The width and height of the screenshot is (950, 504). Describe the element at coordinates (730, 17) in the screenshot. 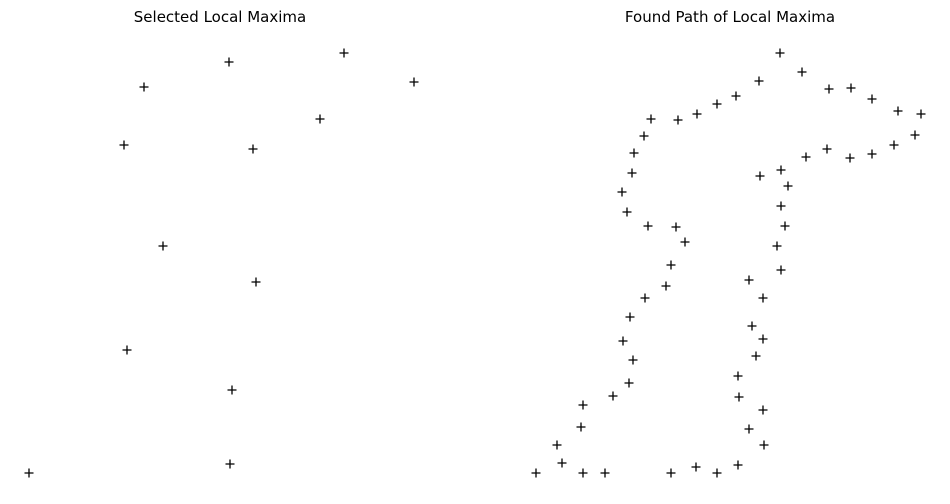

I see `right-chart-title: Found Path of Local Maxima` at that location.